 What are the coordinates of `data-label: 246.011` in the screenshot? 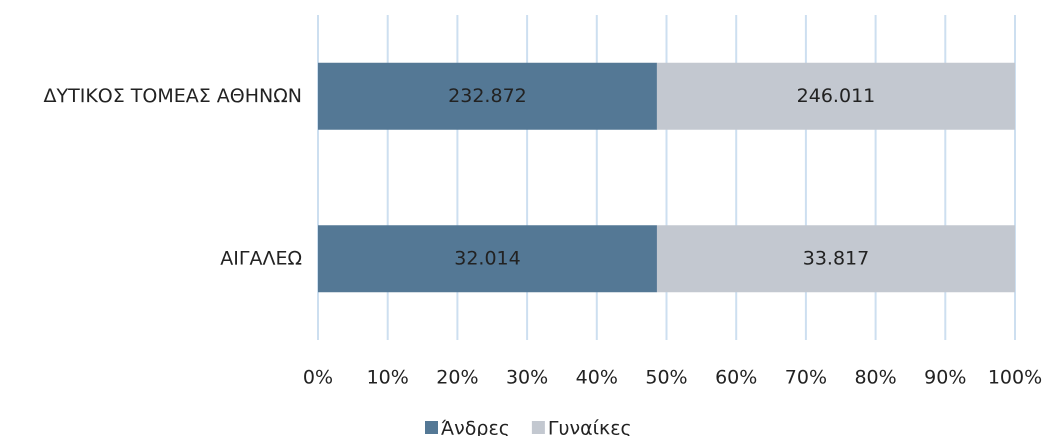 It's located at (836, 96).